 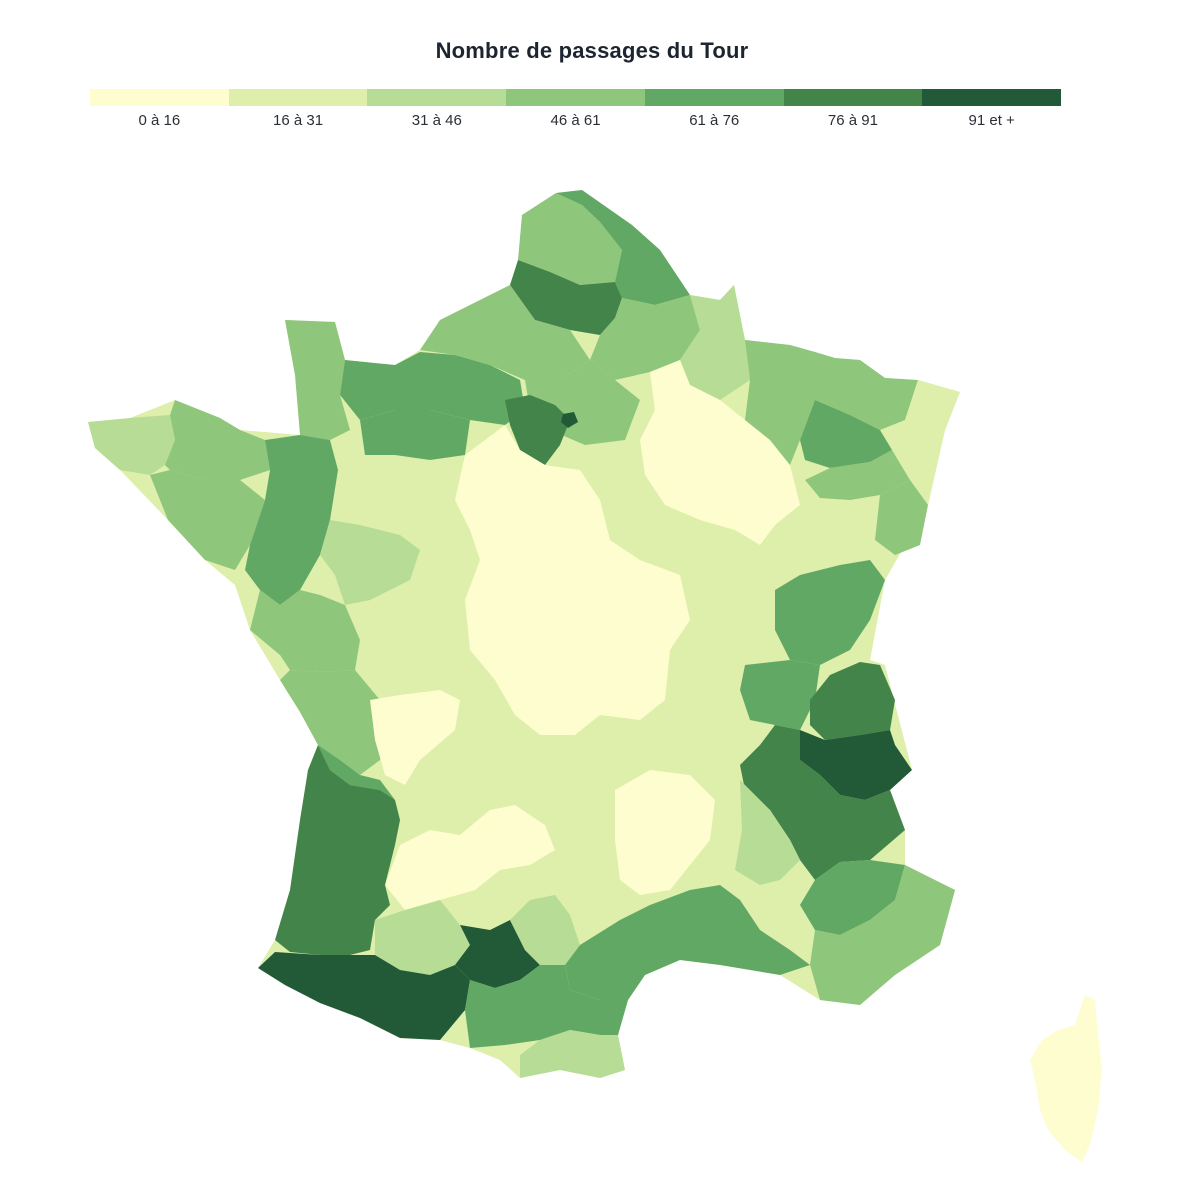 What do you see at coordinates (291, 520) in the screenshot?
I see `region-ille-et-vilaine` at bounding box center [291, 520].